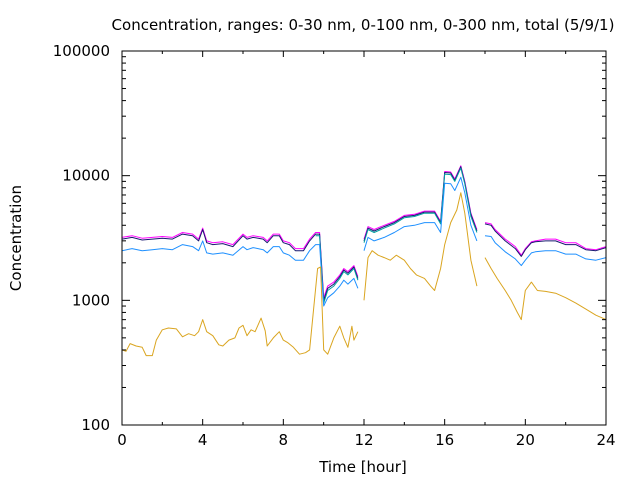 This screenshot has width=640, height=480. I want to click on y-tick-label: 100000, so click(81, 51).